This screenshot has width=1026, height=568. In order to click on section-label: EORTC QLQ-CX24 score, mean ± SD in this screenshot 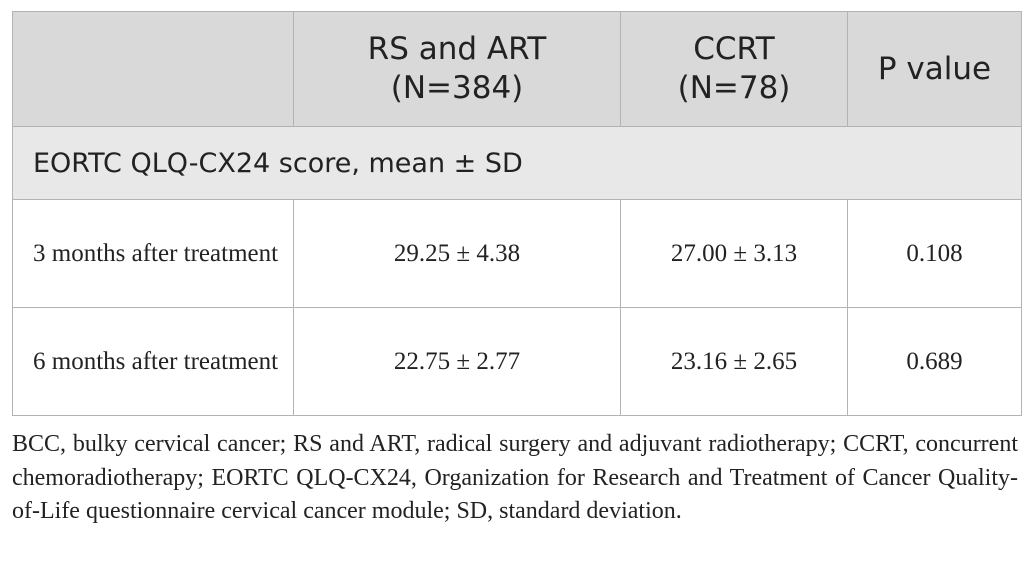, I will do `click(517, 163)`.